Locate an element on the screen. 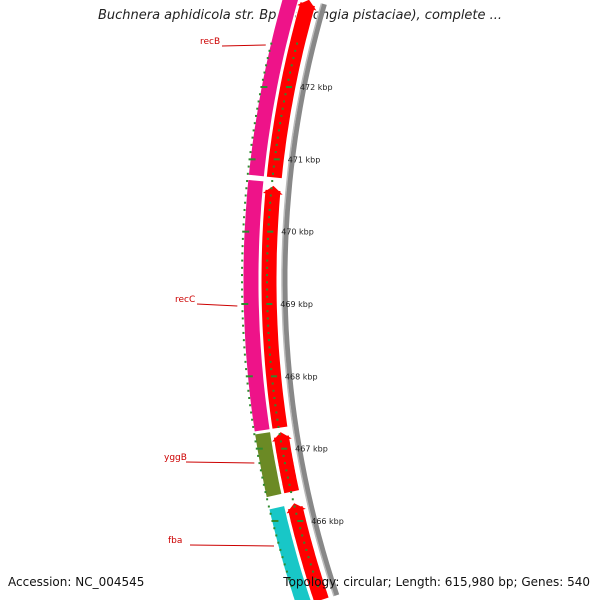 This screenshot has height=600, width=600. cds-track is located at coordinates (295, 300).